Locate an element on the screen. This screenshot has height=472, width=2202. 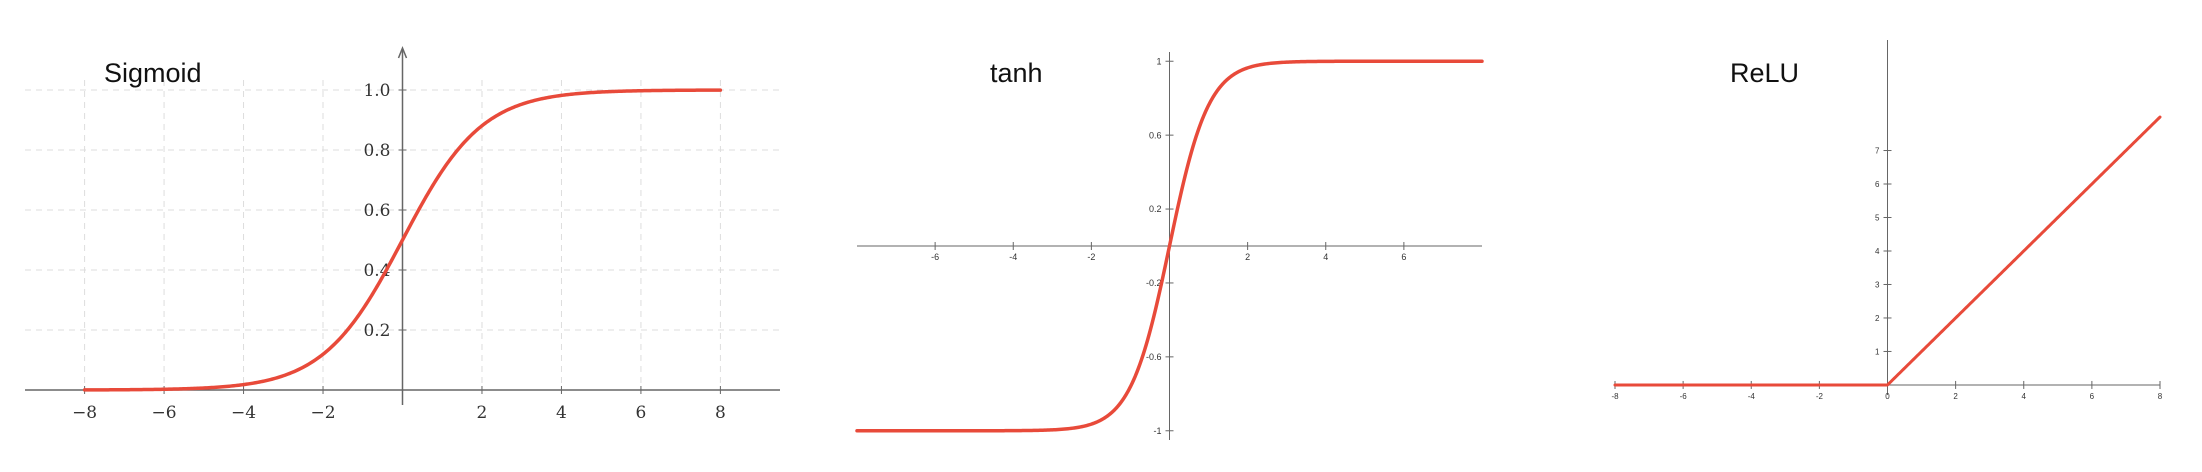
relu-x-tick-label: -8 is located at coordinates (1615, 396).